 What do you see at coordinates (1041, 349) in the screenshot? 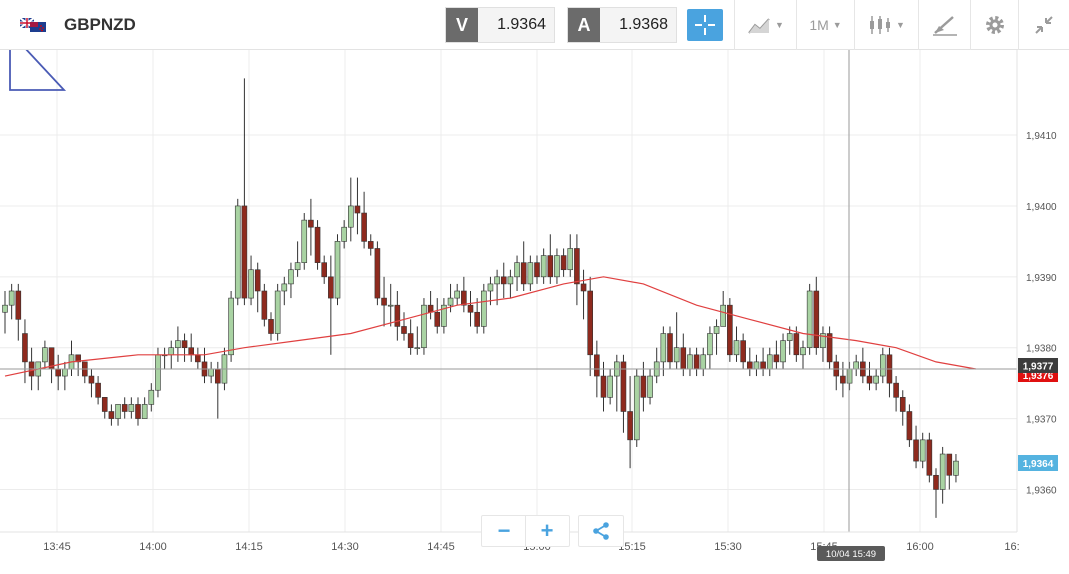
I see `price-tick-label: 1,9380` at bounding box center [1041, 349].